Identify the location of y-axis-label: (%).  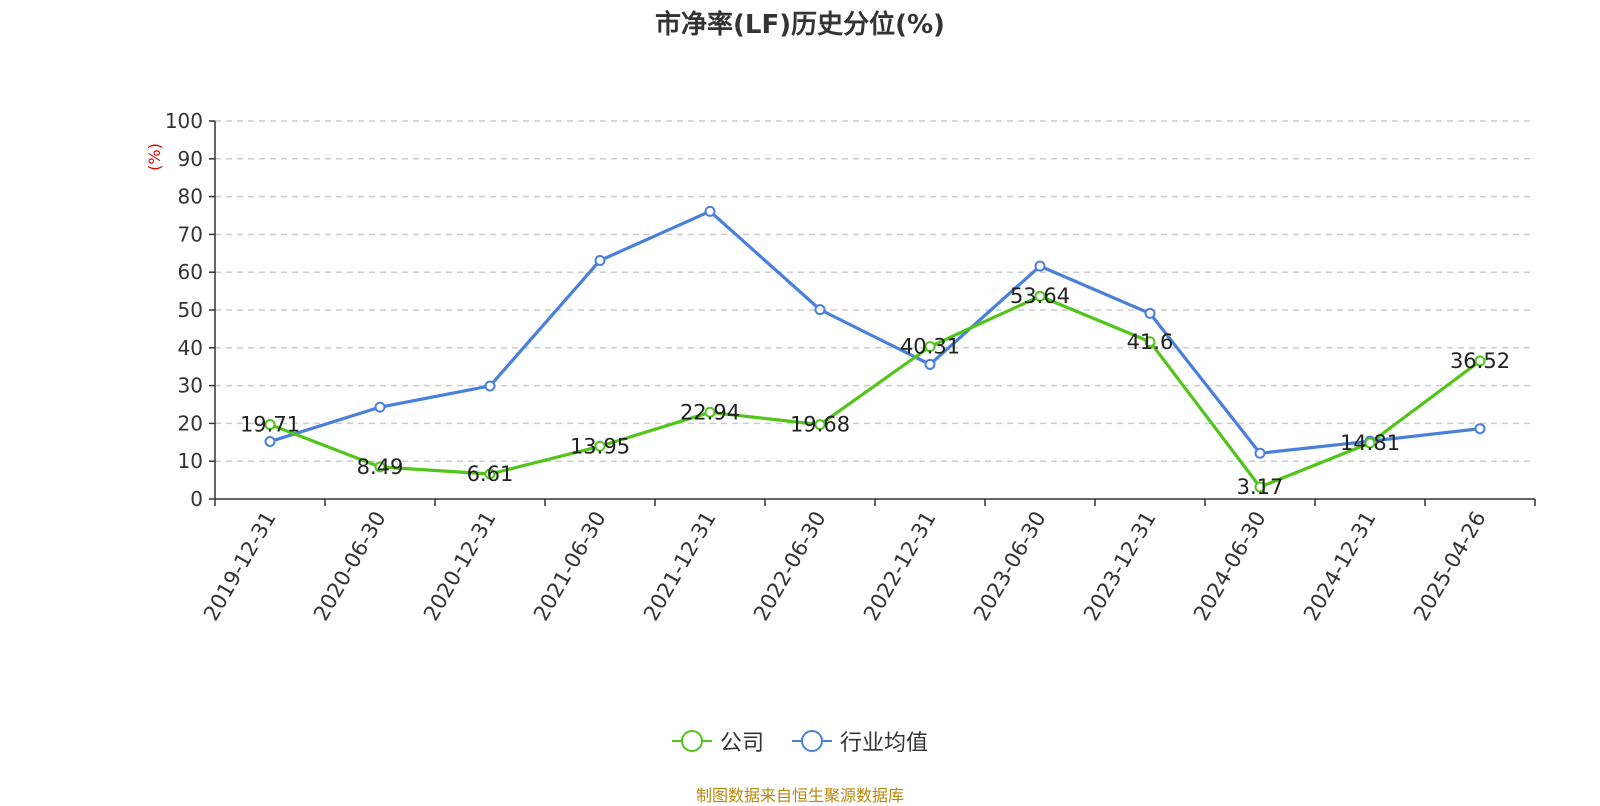
(154, 157).